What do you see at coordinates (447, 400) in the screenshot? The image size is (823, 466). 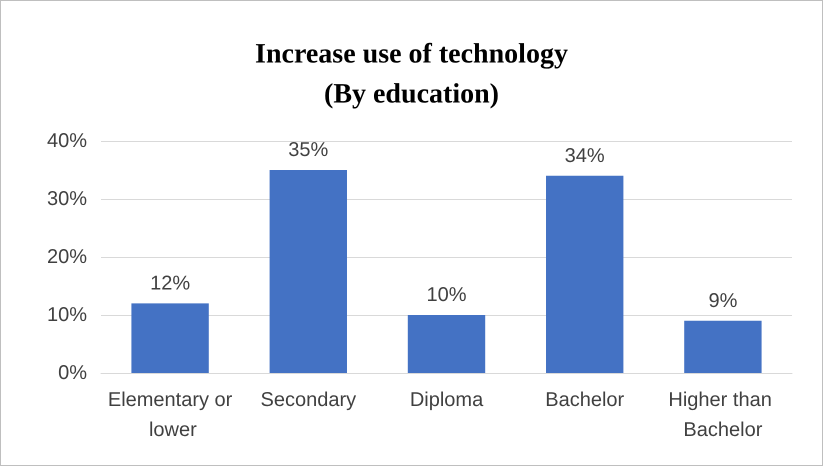 I see `x-tick-label: Diploma` at bounding box center [447, 400].